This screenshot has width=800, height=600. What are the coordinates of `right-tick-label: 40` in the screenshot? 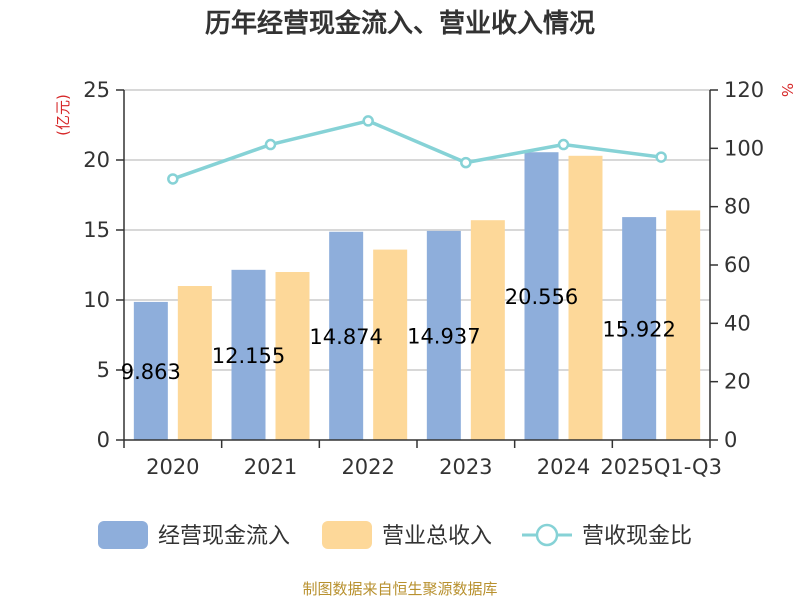 It's located at (737, 323).